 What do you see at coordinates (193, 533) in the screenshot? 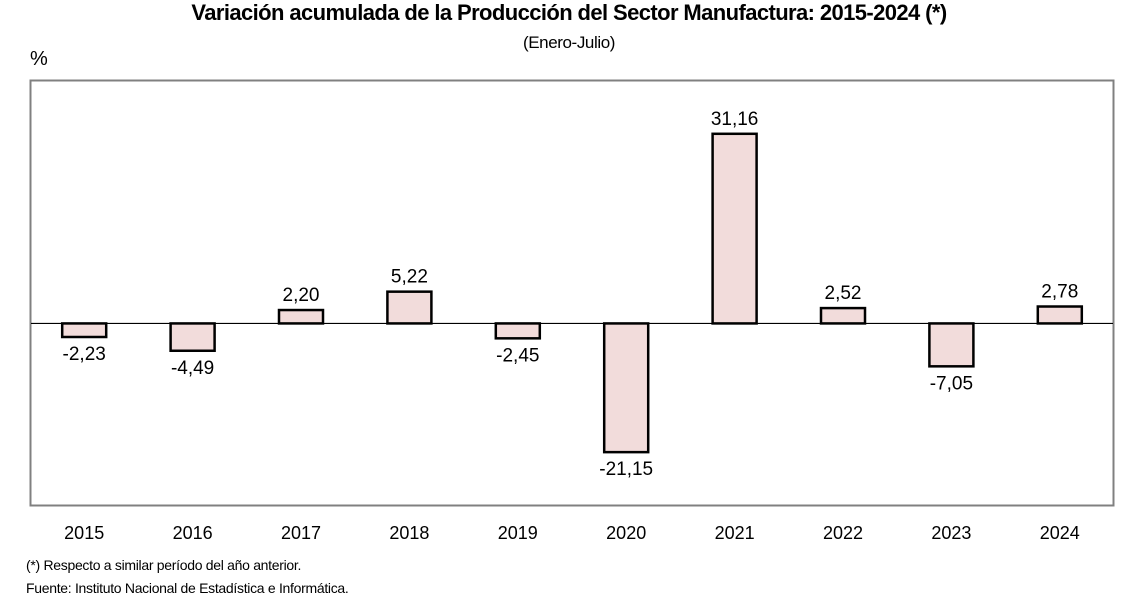
I see `x-tick-label-2016: 2016` at bounding box center [193, 533].